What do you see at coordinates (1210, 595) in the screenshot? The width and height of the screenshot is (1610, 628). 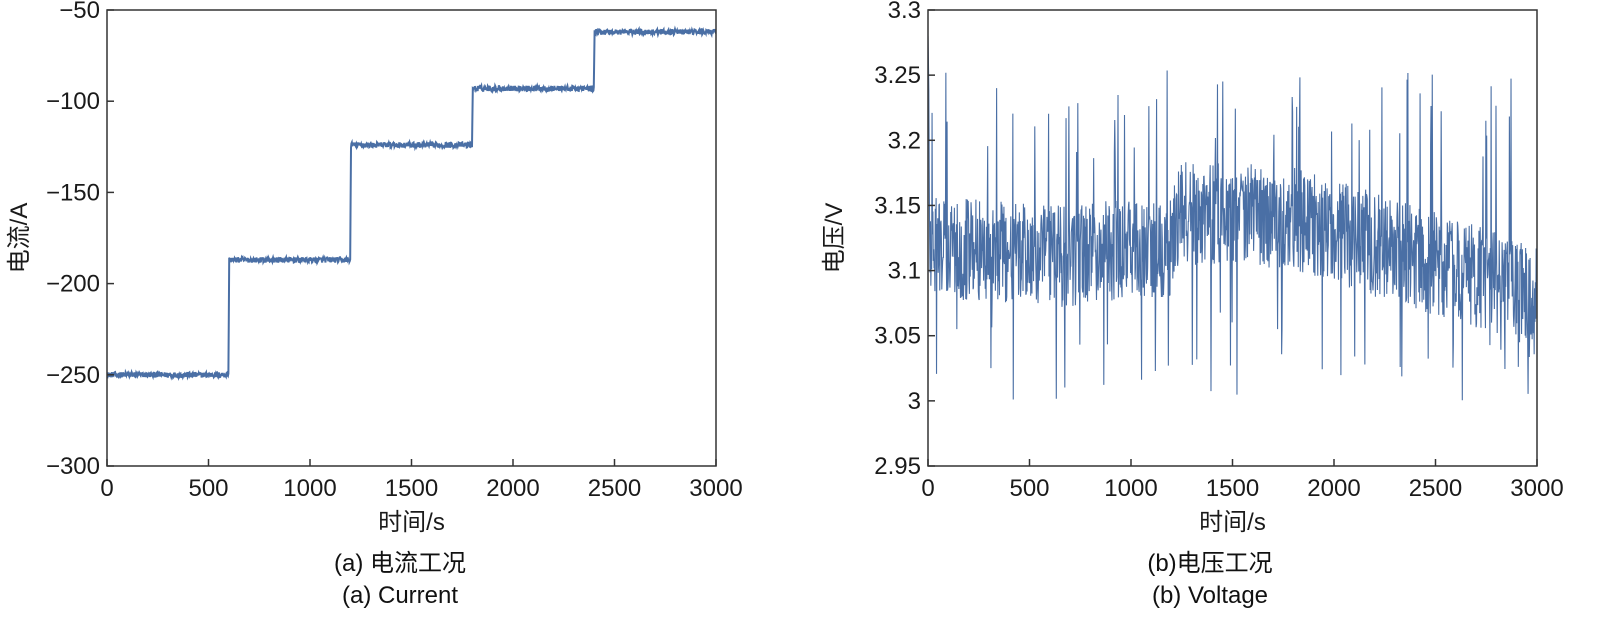 I see `caption-en-voltage: (b) Voltage` at bounding box center [1210, 595].